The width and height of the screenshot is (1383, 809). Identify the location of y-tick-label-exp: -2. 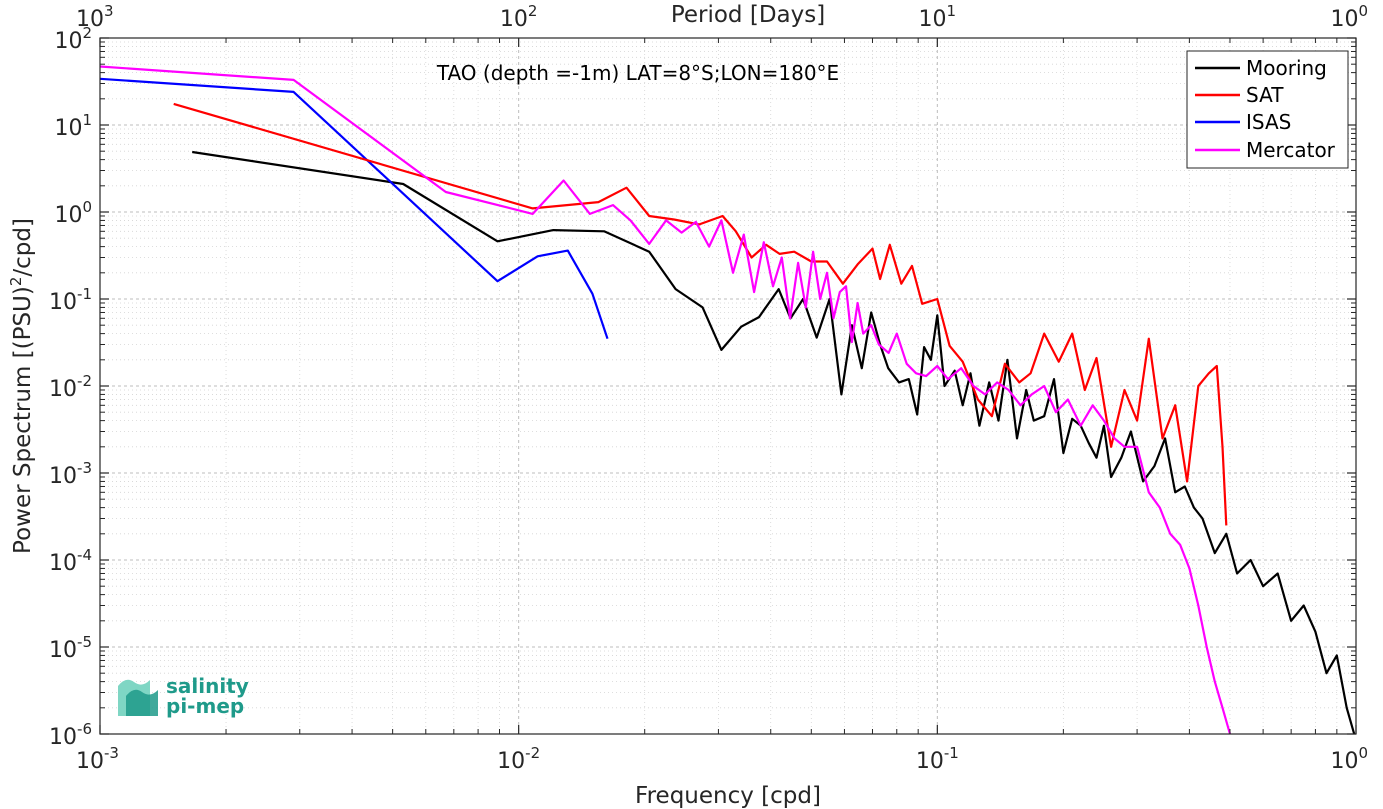
(84, 381).